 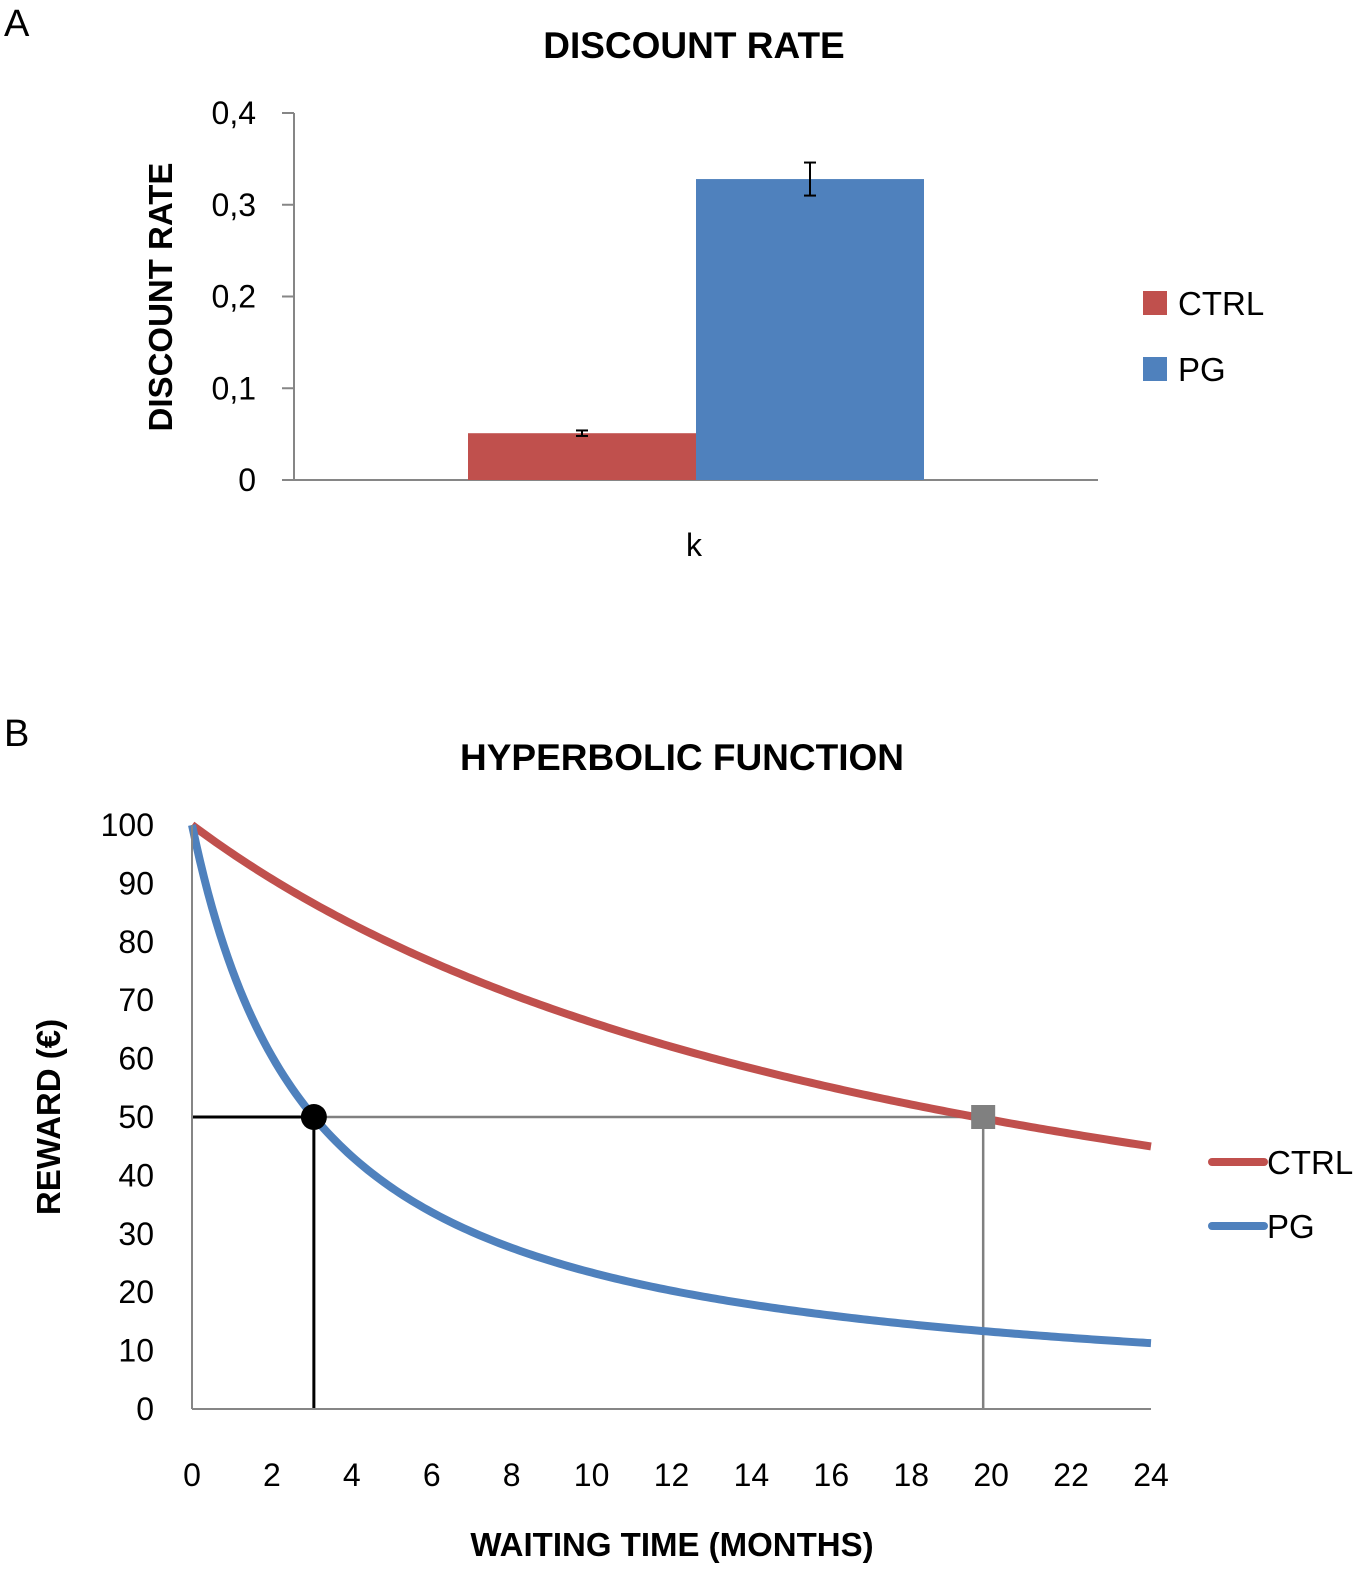 I want to click on x-tick-label: 12, so click(x=672, y=1475).